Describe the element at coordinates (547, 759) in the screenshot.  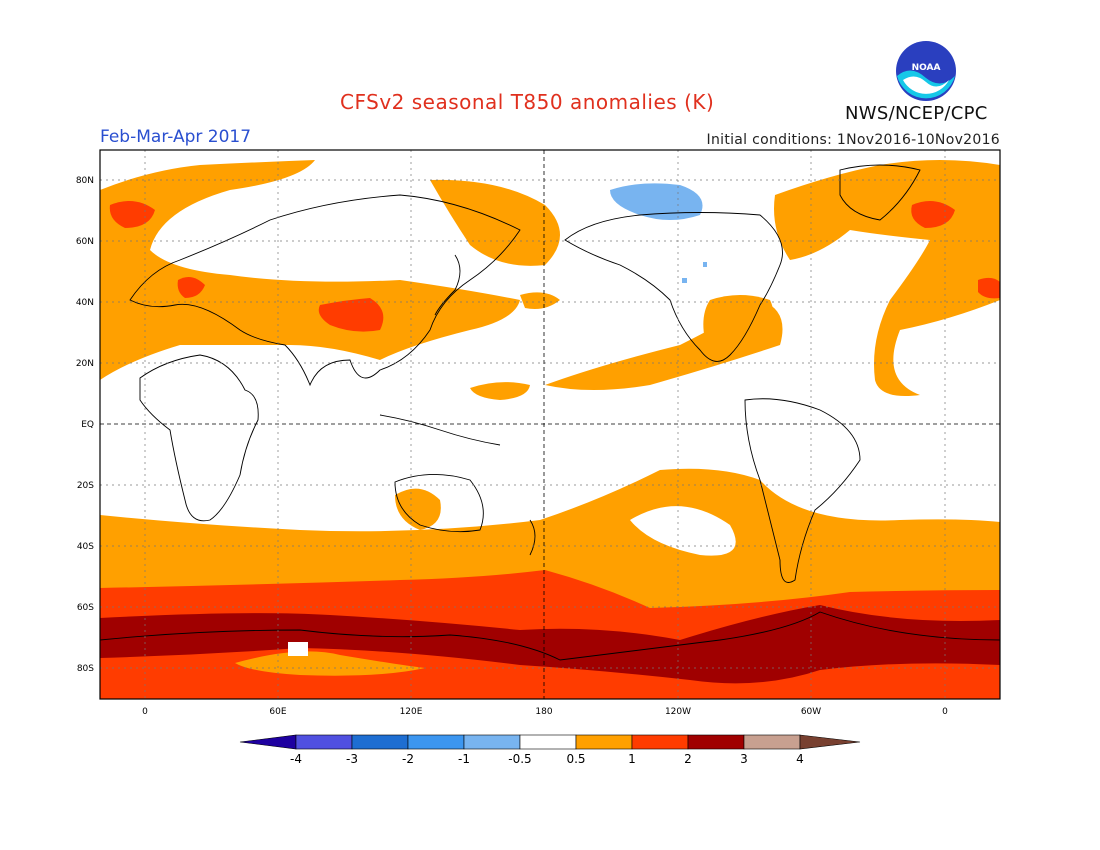
I see `colorbar-labels: -4 -3 -2 -1 -0.5 0.5 1 2 3 4` at that location.